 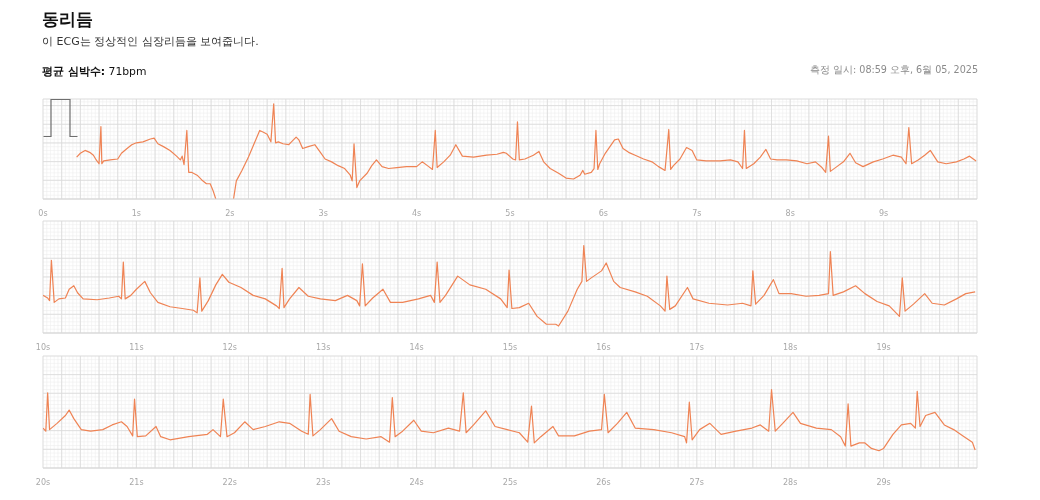 What do you see at coordinates (883, 213) in the screenshot?
I see `x-tick-label: 9s` at bounding box center [883, 213].